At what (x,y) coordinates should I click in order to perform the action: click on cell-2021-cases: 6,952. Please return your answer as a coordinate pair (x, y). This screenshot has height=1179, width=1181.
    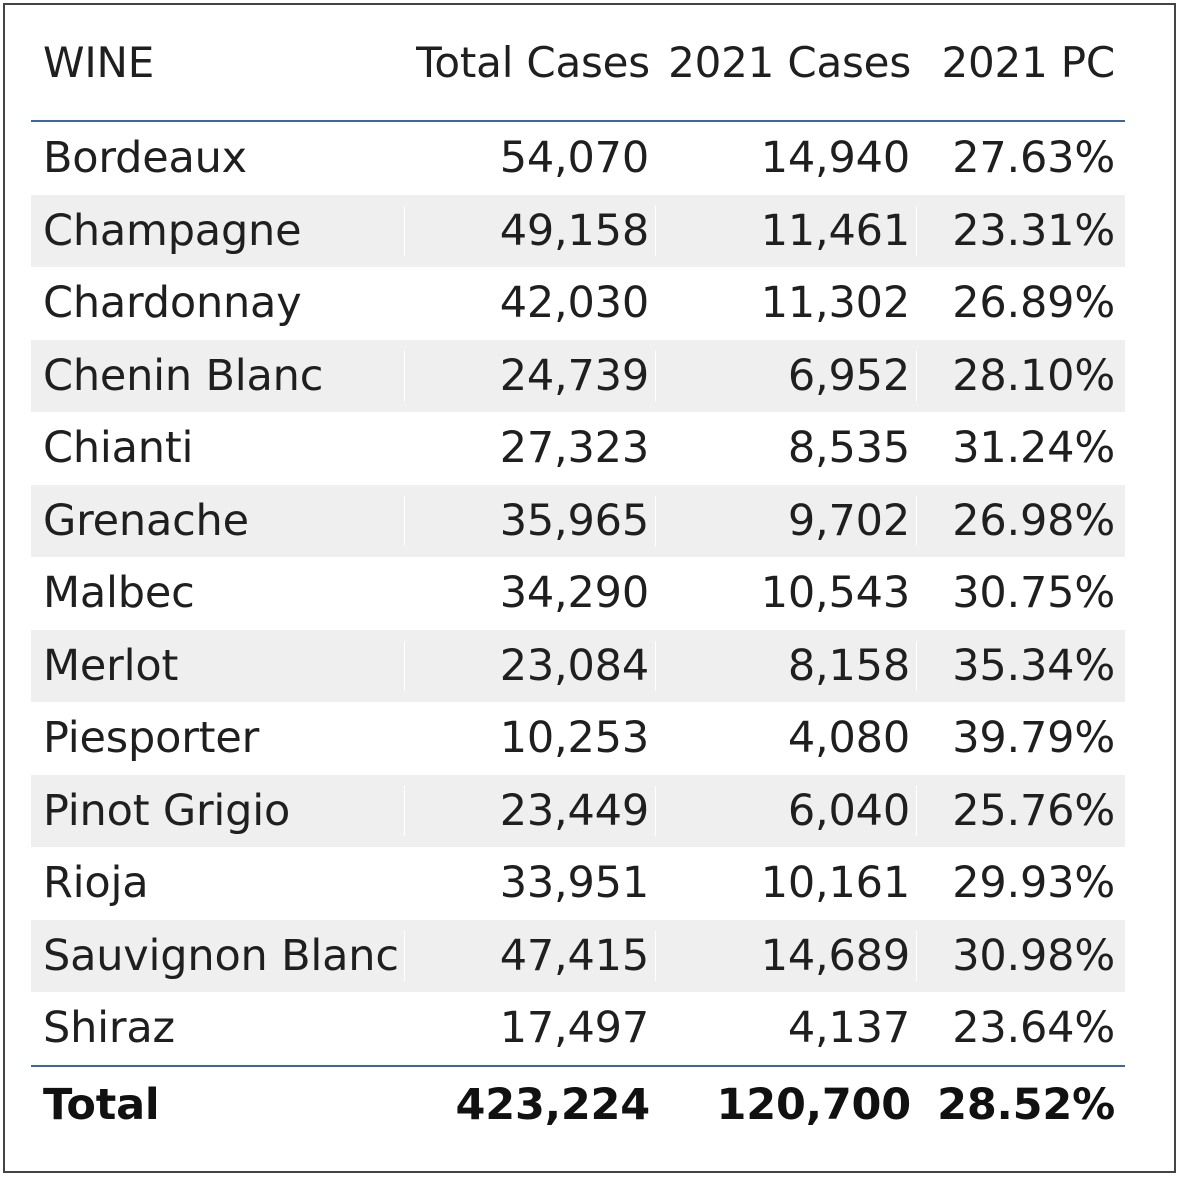
    Looking at the image, I should click on (786, 375).